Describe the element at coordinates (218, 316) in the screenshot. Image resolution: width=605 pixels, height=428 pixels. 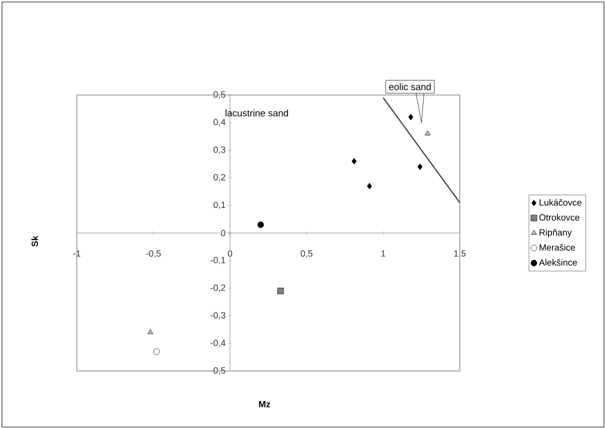
I see `y-tick-label: -0,3` at that location.